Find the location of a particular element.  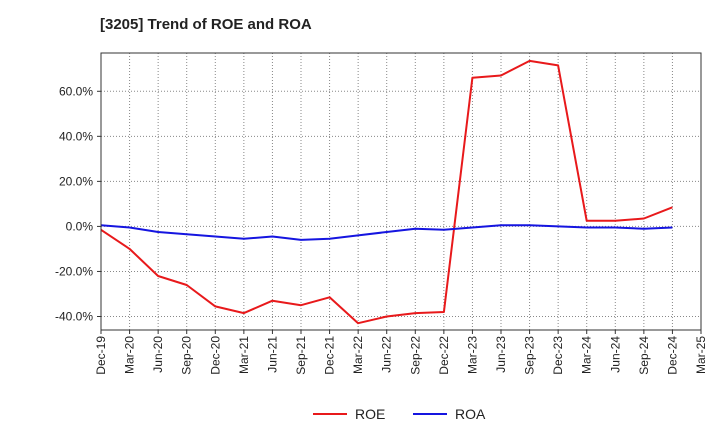

x-tick-label: Jun-20 is located at coordinates (158, 354).